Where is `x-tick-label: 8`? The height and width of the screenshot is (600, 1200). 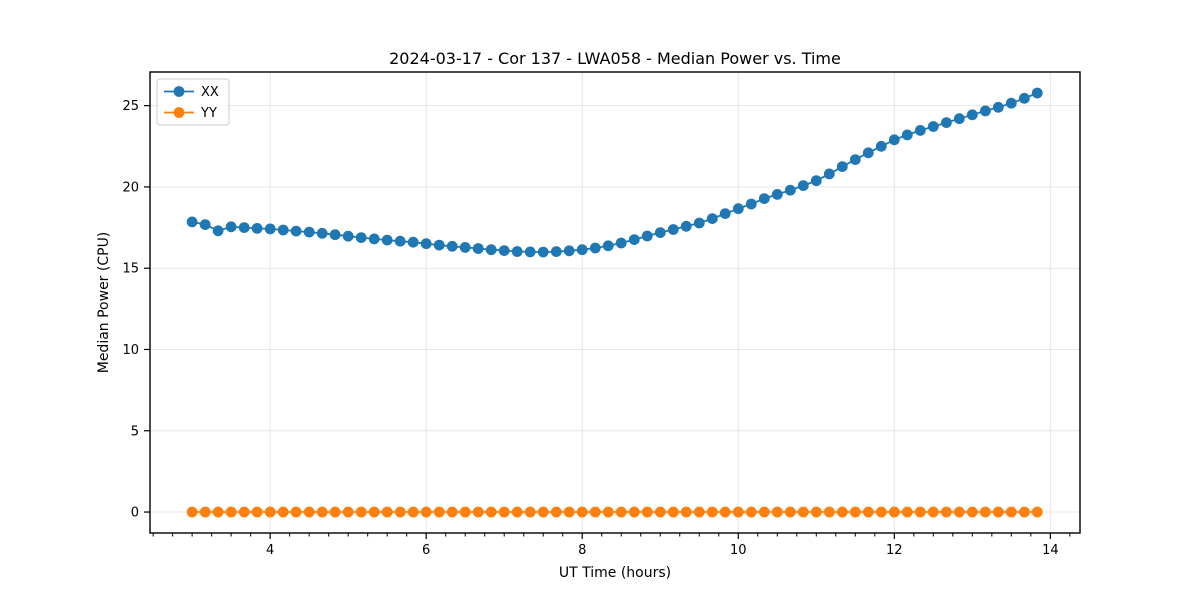
x-tick-label: 8 is located at coordinates (582, 550).